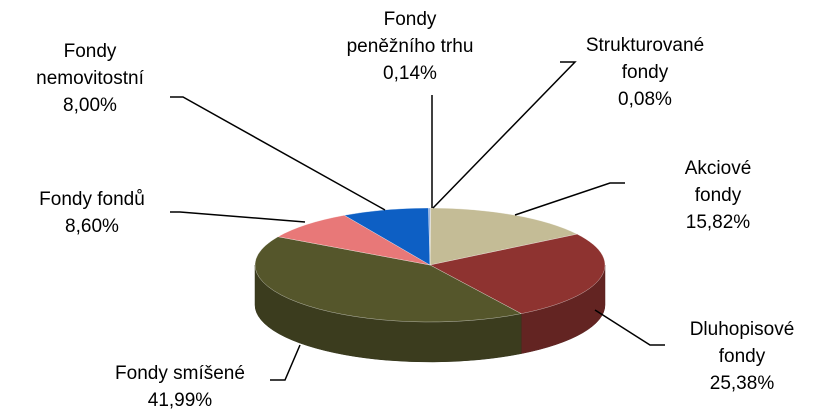 This screenshot has height=416, width=825. I want to click on slice-label: Fondy nemovitostní 8,00%, so click(90, 78).